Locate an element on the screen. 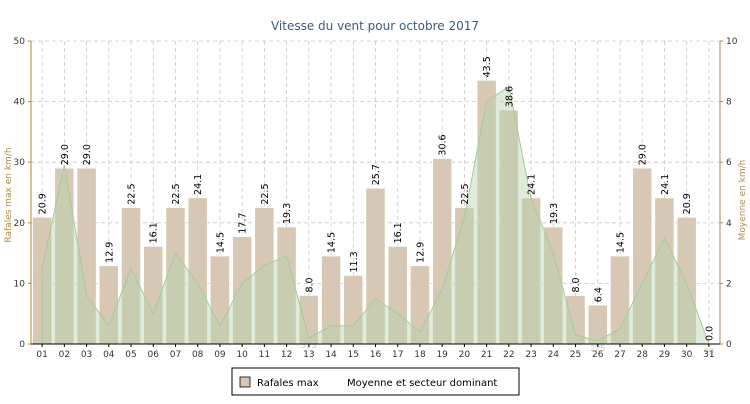 Image resolution: width=750 pixels, height=404 pixels. legend-box is located at coordinates (375, 381).